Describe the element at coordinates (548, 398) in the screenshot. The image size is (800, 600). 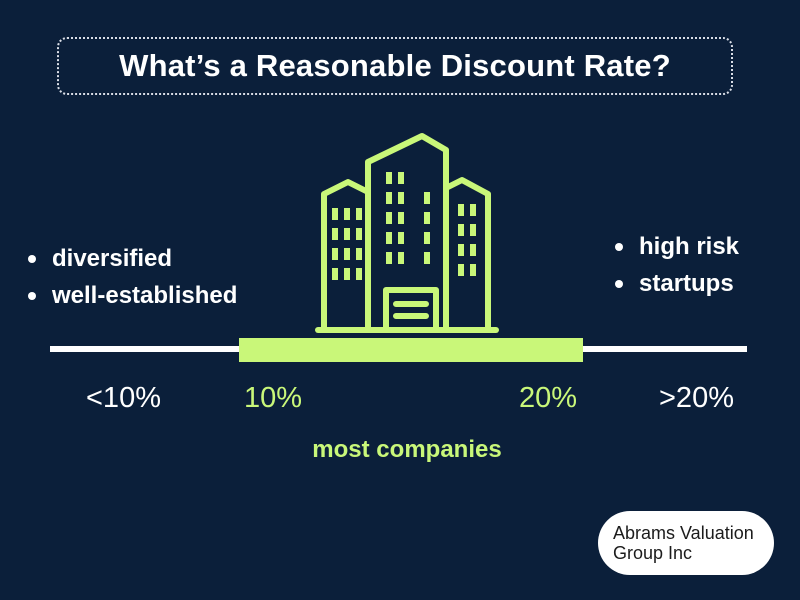
I see `tick-label-20: 20%` at that location.